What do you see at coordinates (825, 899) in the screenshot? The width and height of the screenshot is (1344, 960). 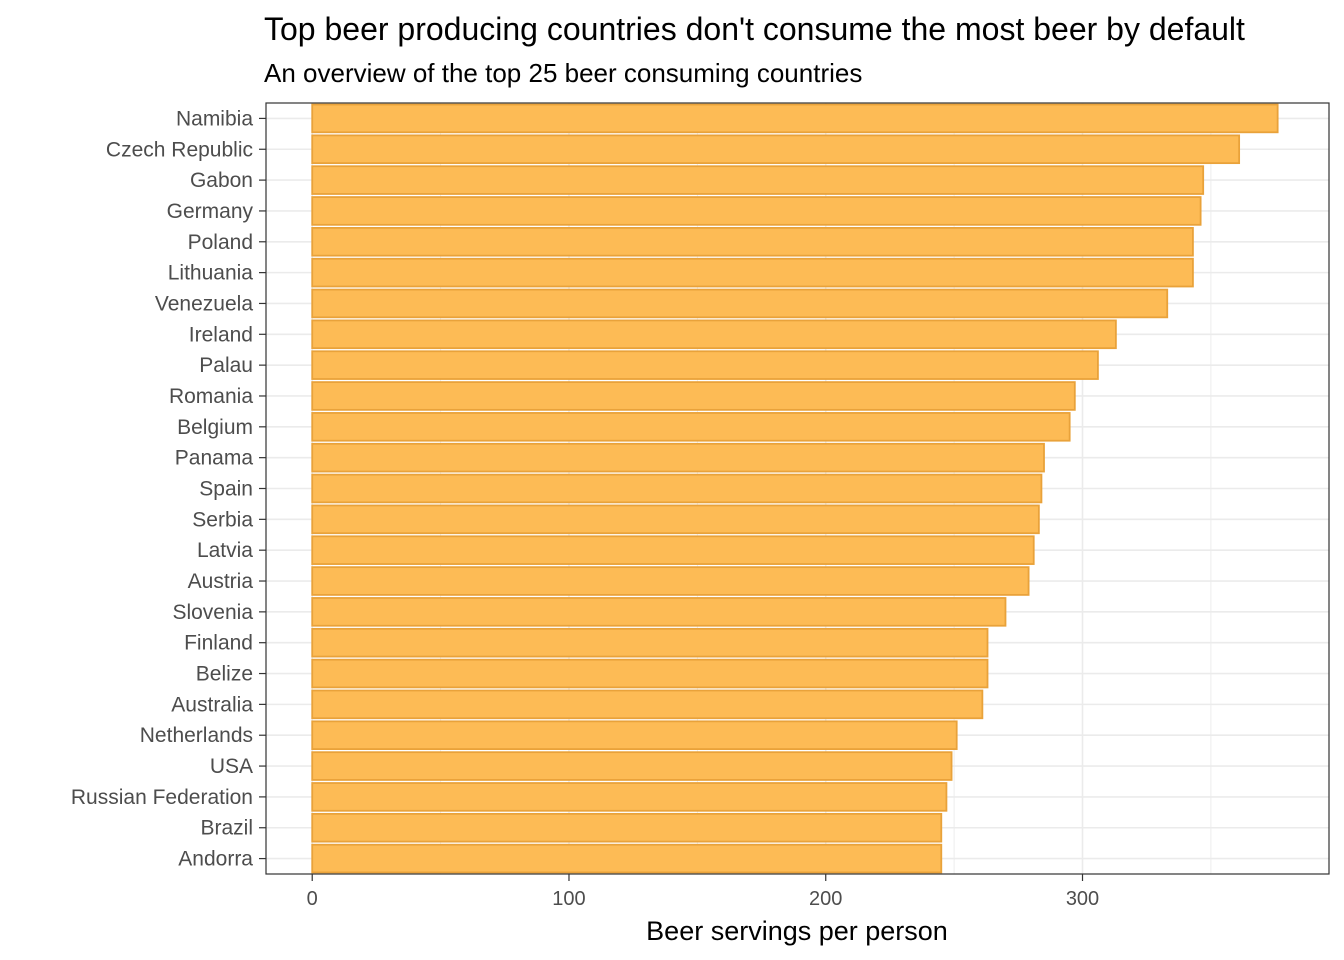 I see `x-tick-label: 200` at bounding box center [825, 899].